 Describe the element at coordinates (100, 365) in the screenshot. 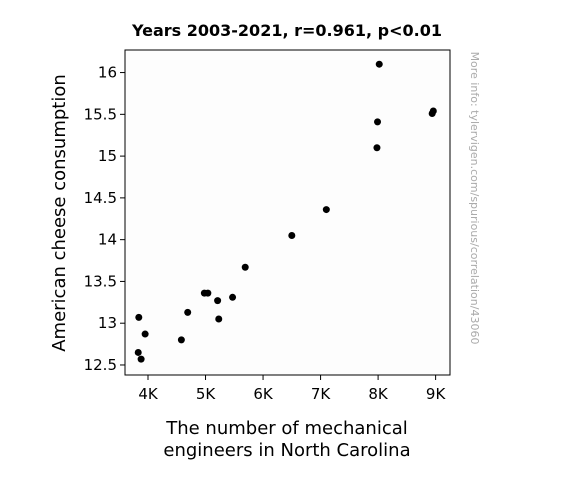

I see `y-tick-label: 12.5` at that location.